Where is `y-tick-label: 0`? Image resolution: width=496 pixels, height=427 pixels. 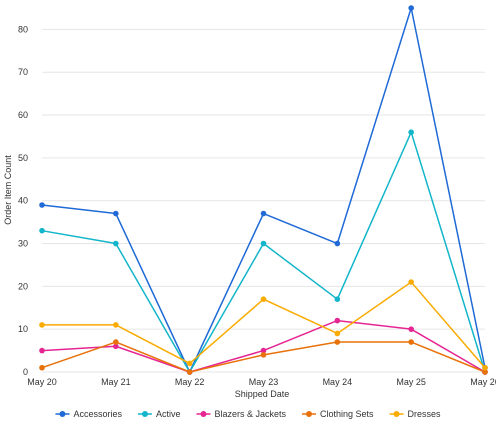
y-tick-label: 0 is located at coordinates (25, 372).